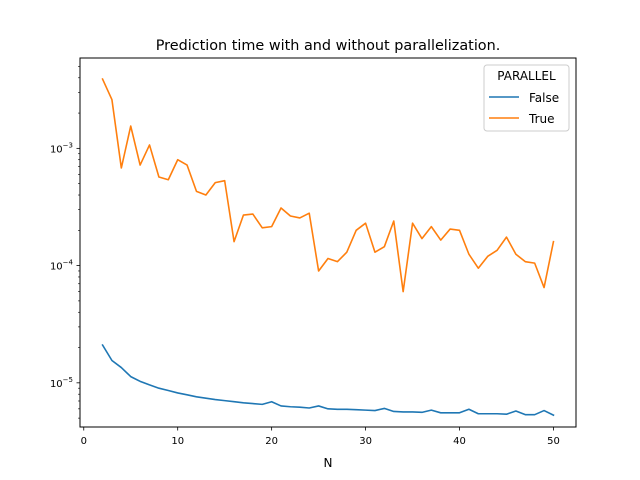 This screenshot has width=640, height=480. I want to click on y-tick-label: 10⁻⁴, so click(62, 266).